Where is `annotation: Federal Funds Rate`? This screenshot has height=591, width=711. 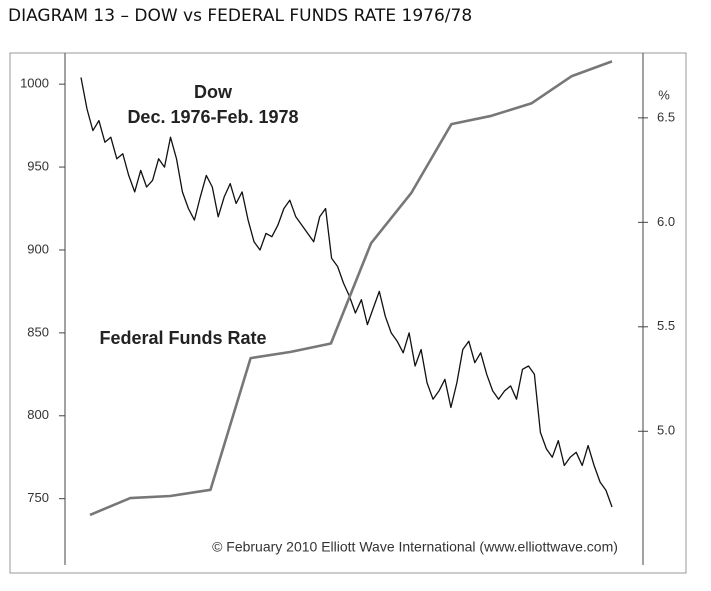
annotation: Federal Funds Rate is located at coordinates (182, 338).